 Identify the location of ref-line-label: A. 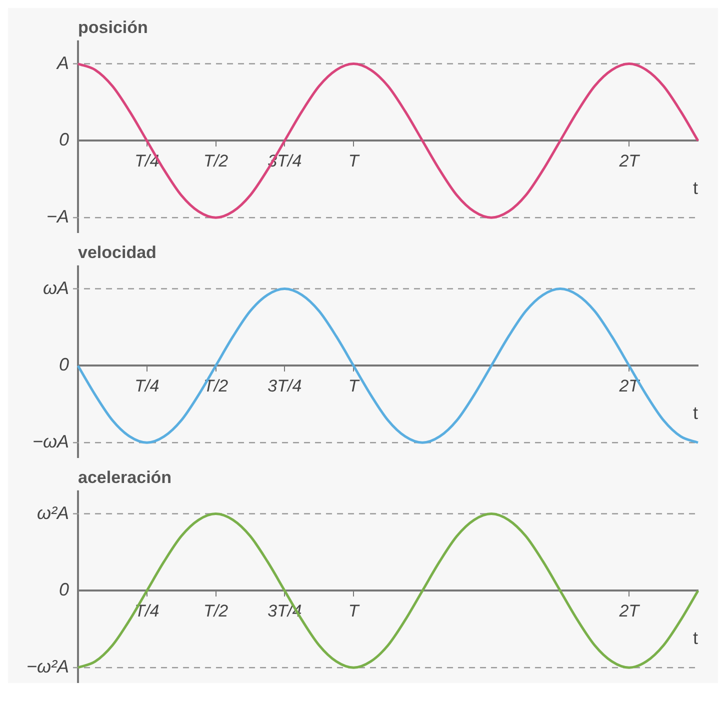
(62, 62).